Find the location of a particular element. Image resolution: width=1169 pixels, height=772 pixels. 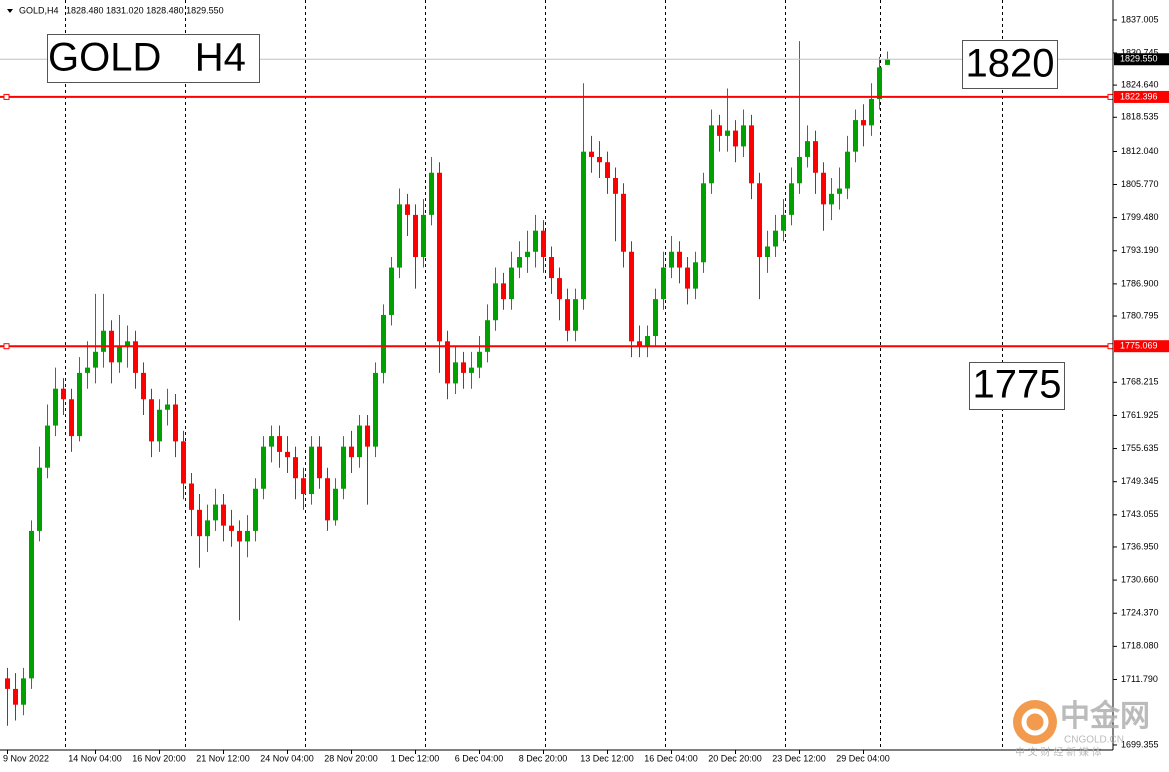

watermark-logo is located at coordinates (1035, 722).